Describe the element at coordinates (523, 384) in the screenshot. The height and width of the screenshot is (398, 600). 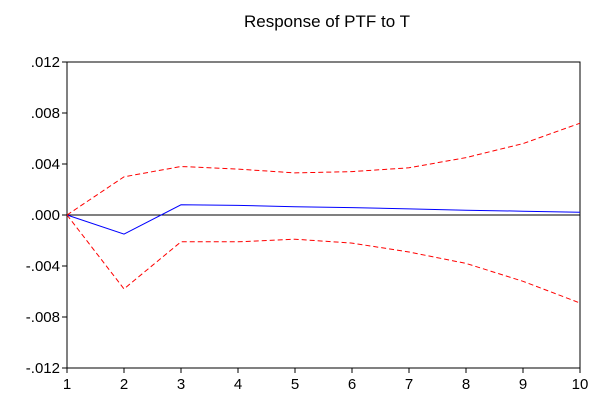
I see `x-tick-label: 9` at that location.